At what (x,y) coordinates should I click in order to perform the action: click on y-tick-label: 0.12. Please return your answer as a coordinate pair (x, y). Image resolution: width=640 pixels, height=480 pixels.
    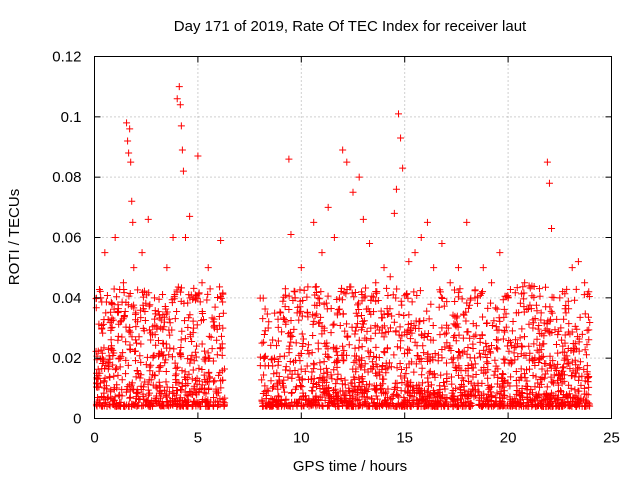
    Looking at the image, I should click on (66, 57).